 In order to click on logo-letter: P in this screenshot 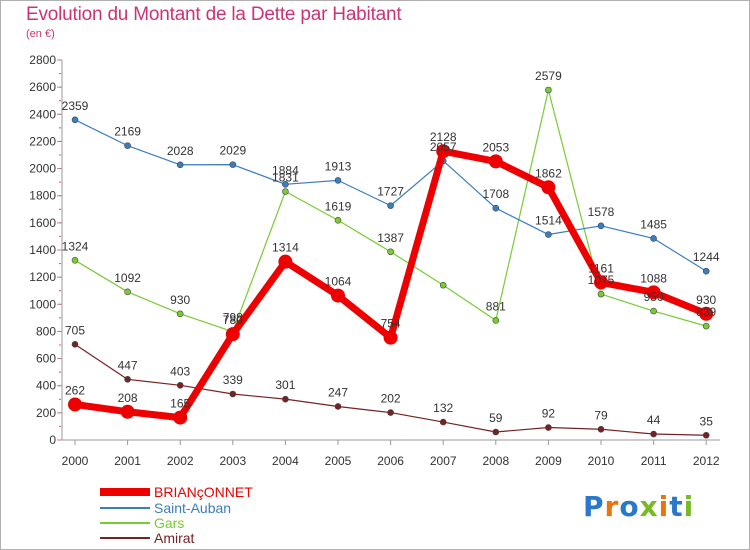, I will do `click(594, 506)`.